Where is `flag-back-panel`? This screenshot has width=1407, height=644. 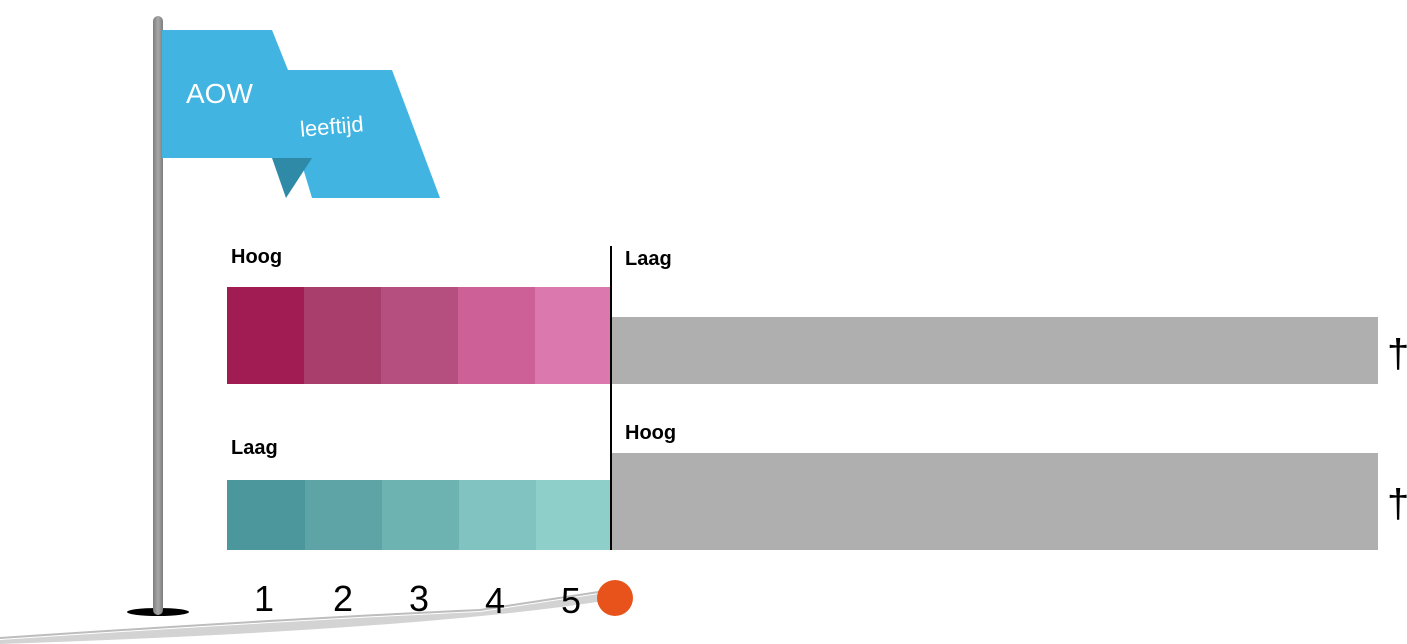
flag-back-panel is located at coordinates (356, 134).